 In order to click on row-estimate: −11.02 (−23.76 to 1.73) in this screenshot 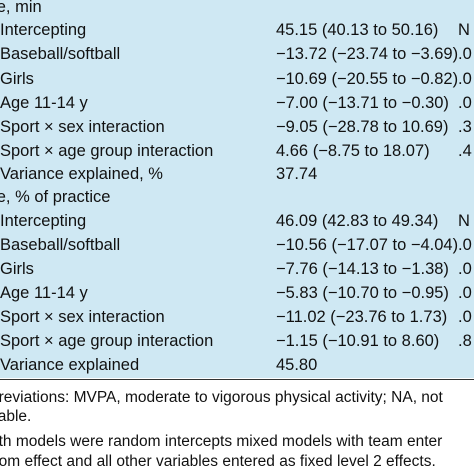, I will do `click(362, 317)`.